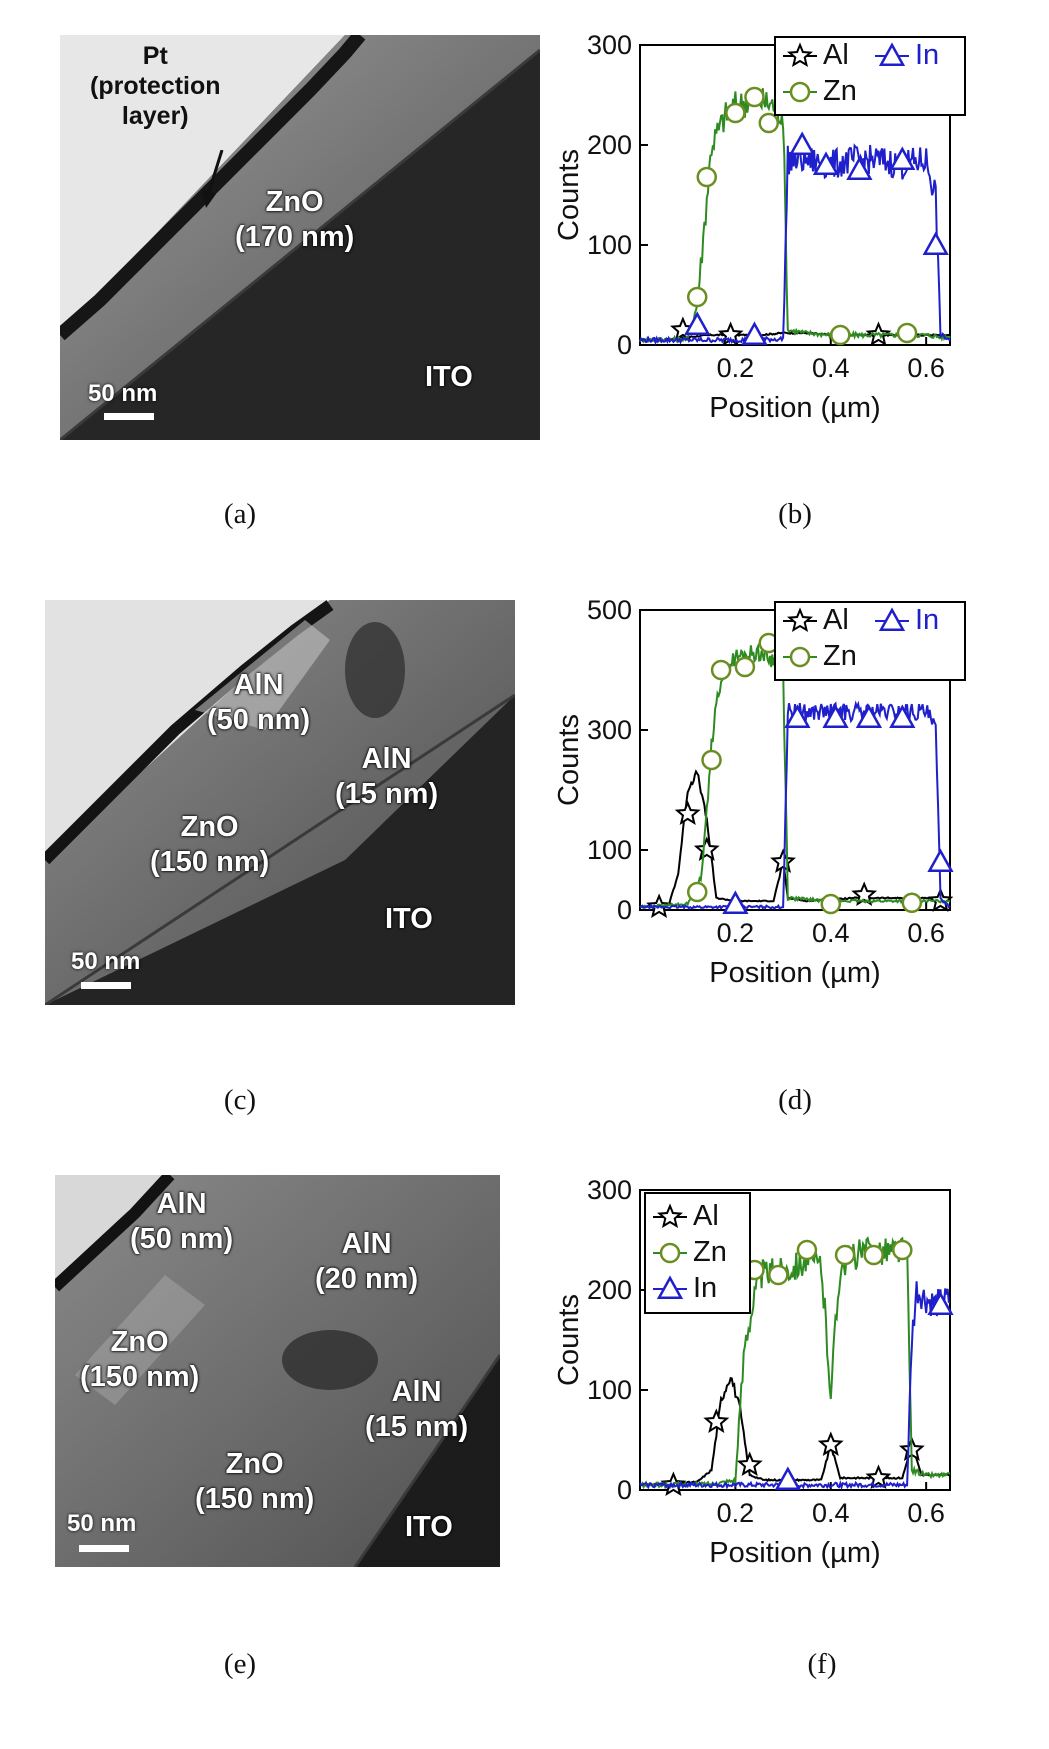  Describe the element at coordinates (155, 86) in the screenshot. I see `tem-a-label-pt: Pt (protection layer)` at that location.